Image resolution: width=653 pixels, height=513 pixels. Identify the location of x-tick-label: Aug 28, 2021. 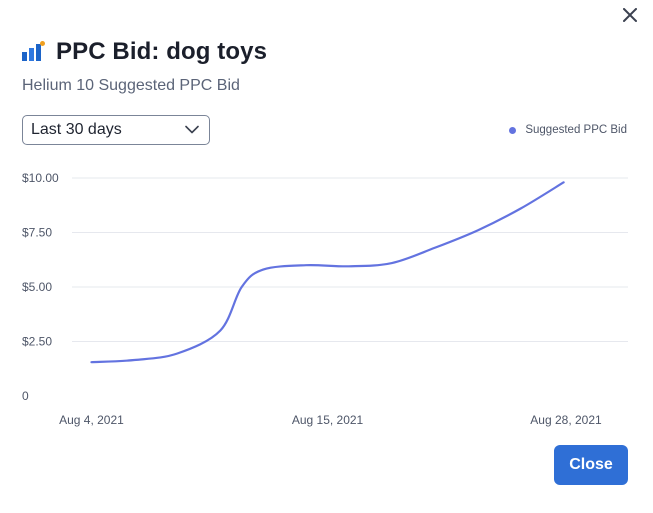
(566, 420).